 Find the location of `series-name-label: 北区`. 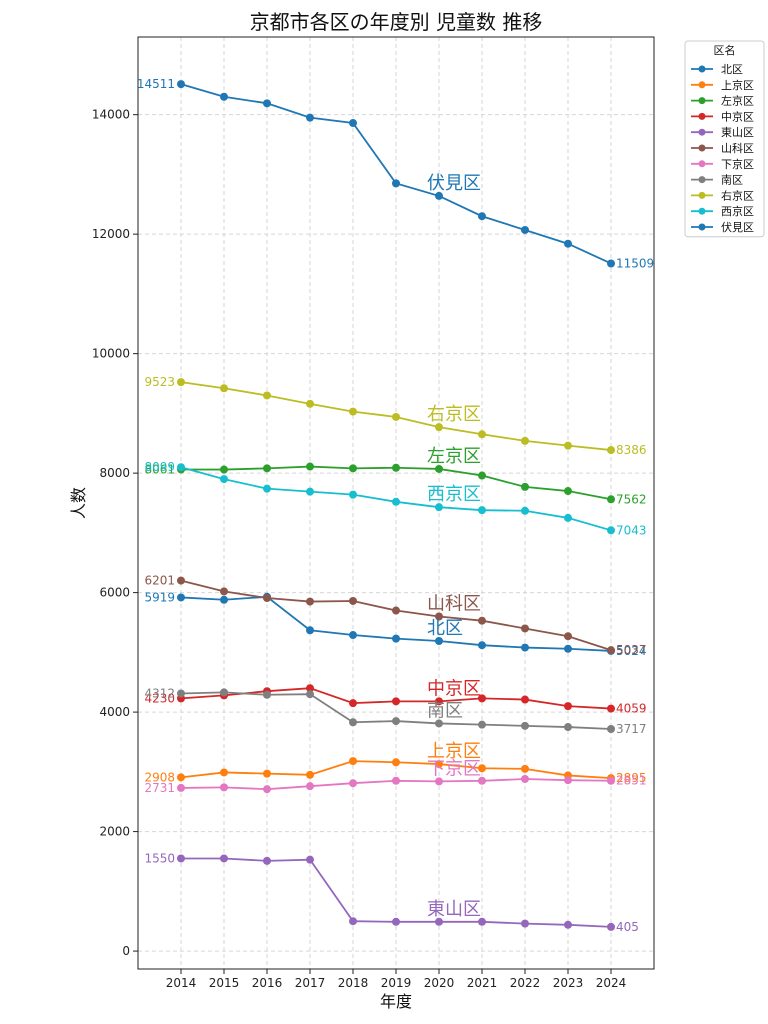

series-name-label: 北区 is located at coordinates (445, 628).